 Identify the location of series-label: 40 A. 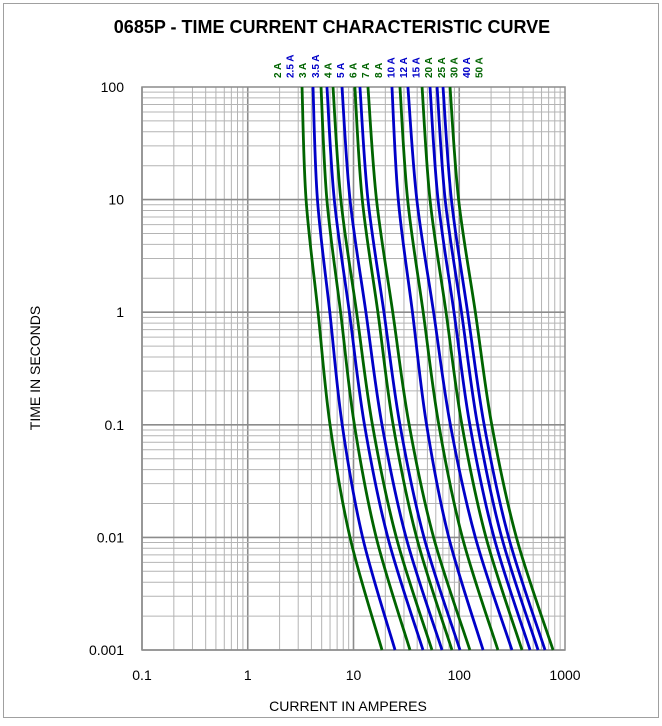
(467, 67).